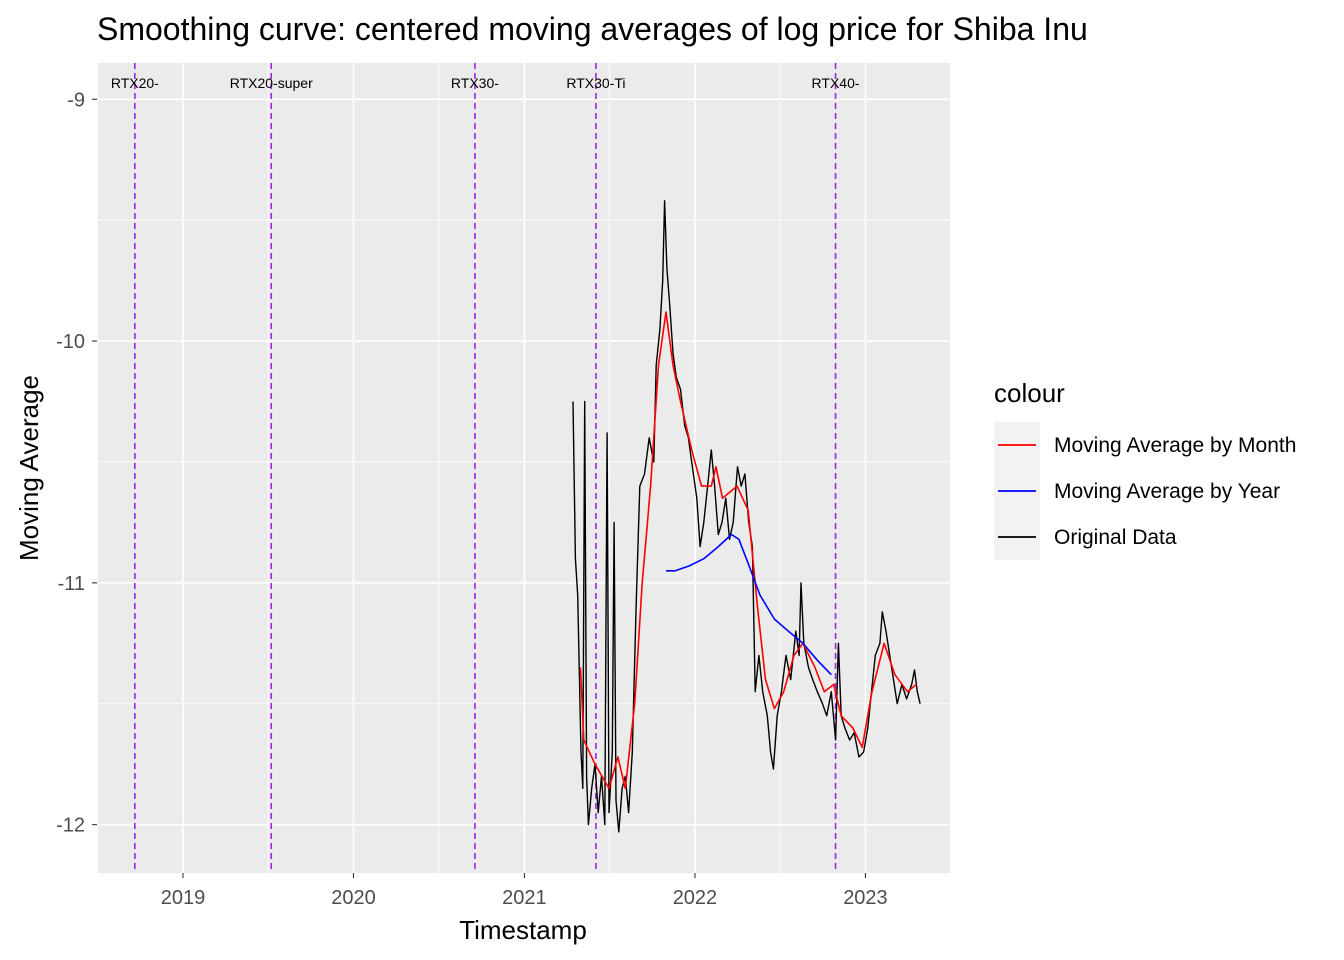 This screenshot has width=1344, height=960. I want to click on legend-label: Original Data, so click(1115, 537).